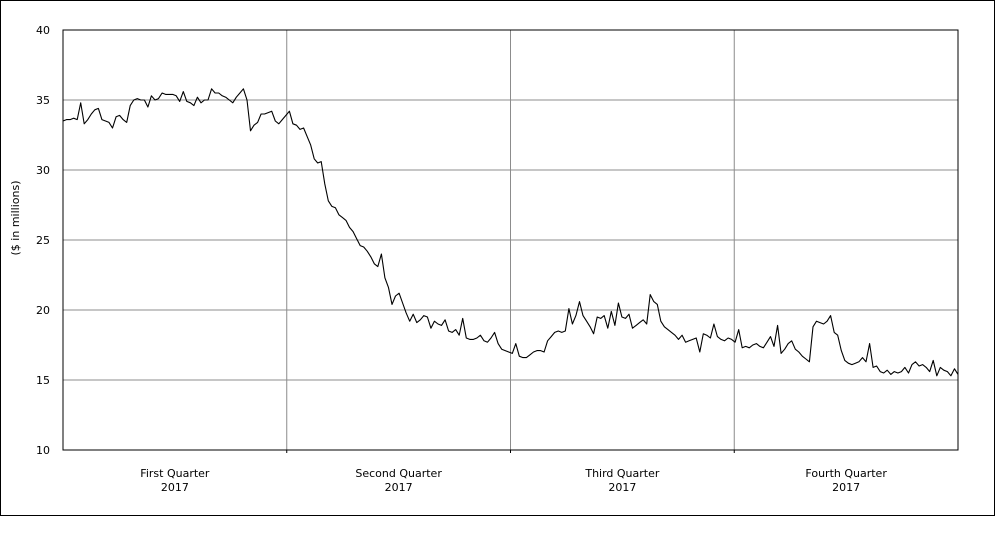 This screenshot has width=995, height=540. I want to click on y-tick-label: 25, so click(43, 240).